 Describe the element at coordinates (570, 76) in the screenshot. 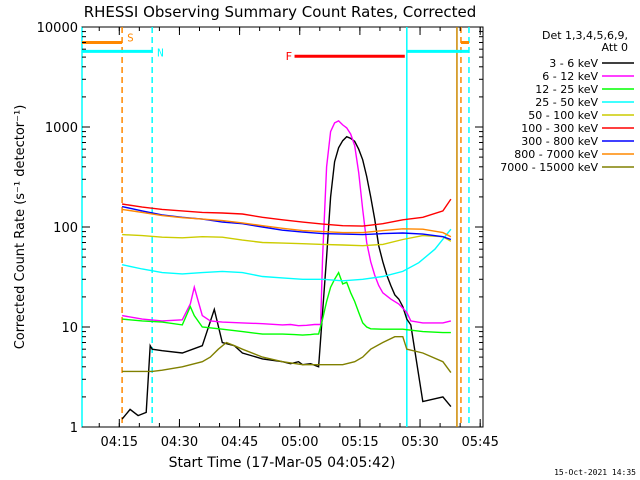

I see `legend-label: 6 - 12 keV` at that location.